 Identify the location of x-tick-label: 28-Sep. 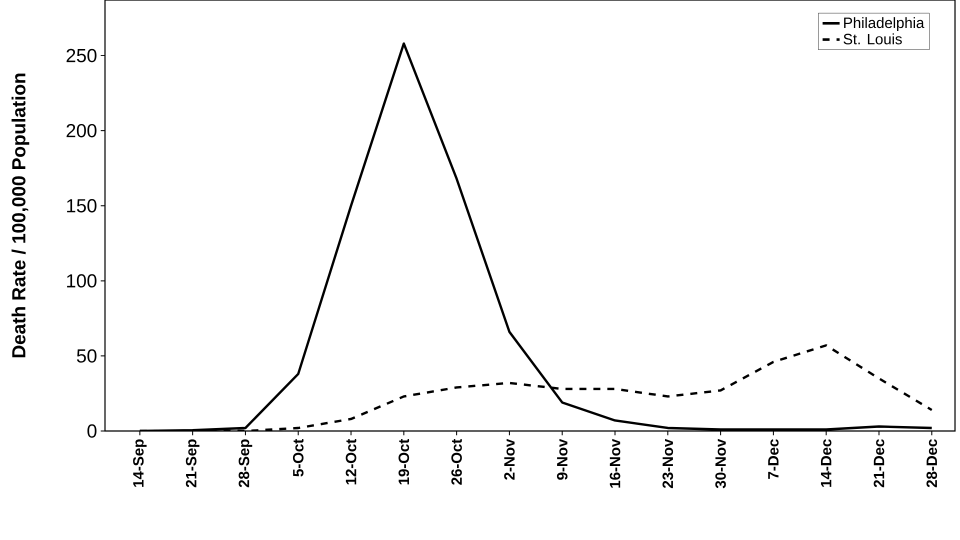
(245, 463).